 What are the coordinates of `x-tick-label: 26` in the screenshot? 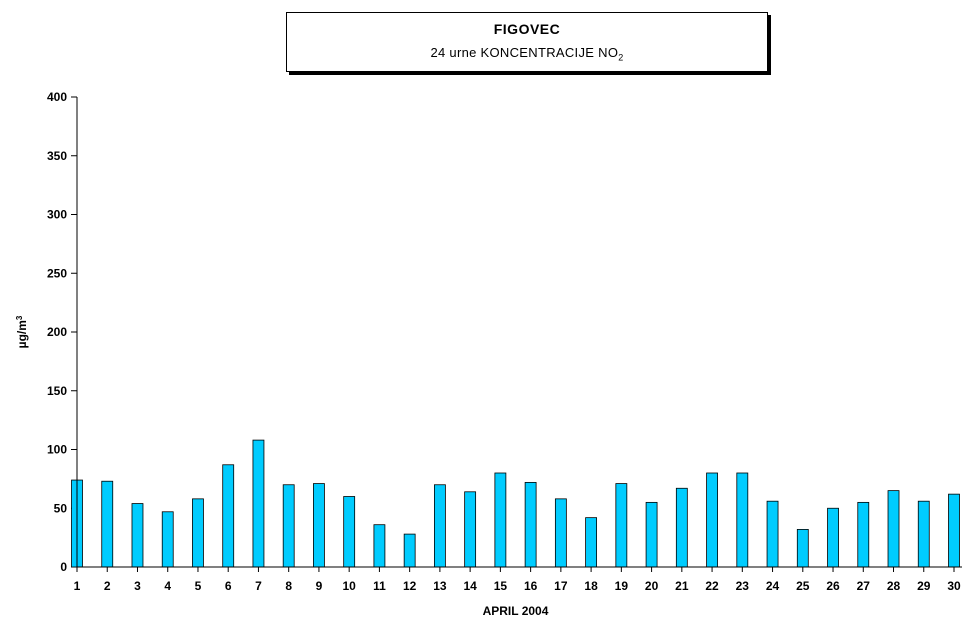 It's located at (833, 586).